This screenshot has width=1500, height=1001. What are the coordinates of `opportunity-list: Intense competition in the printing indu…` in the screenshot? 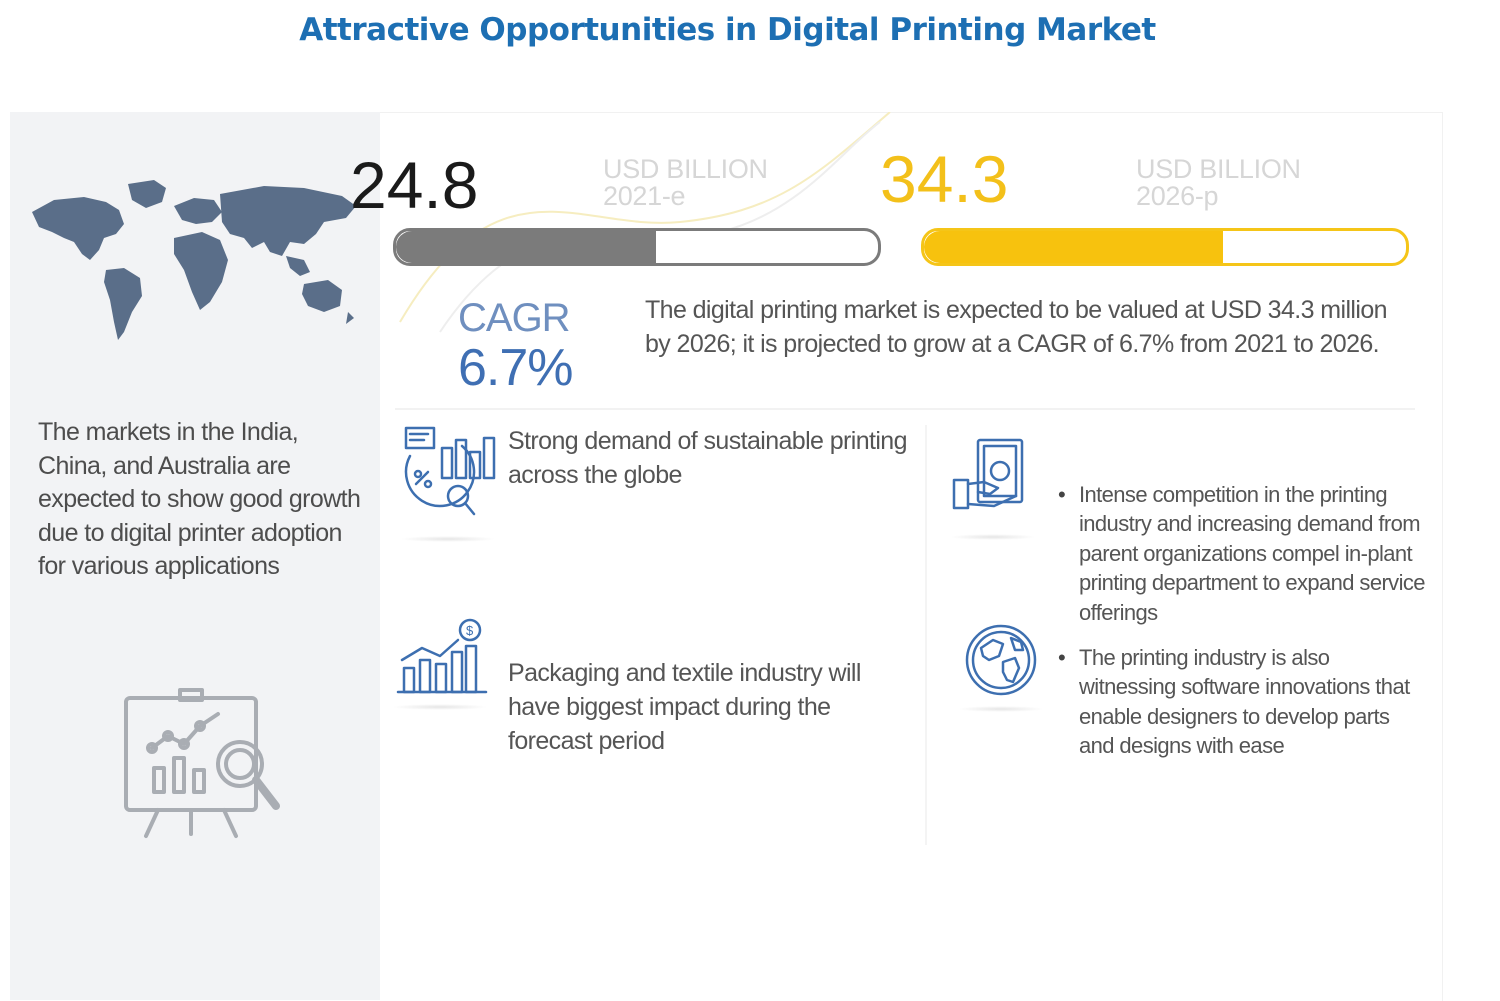 It's located at (1243, 620).